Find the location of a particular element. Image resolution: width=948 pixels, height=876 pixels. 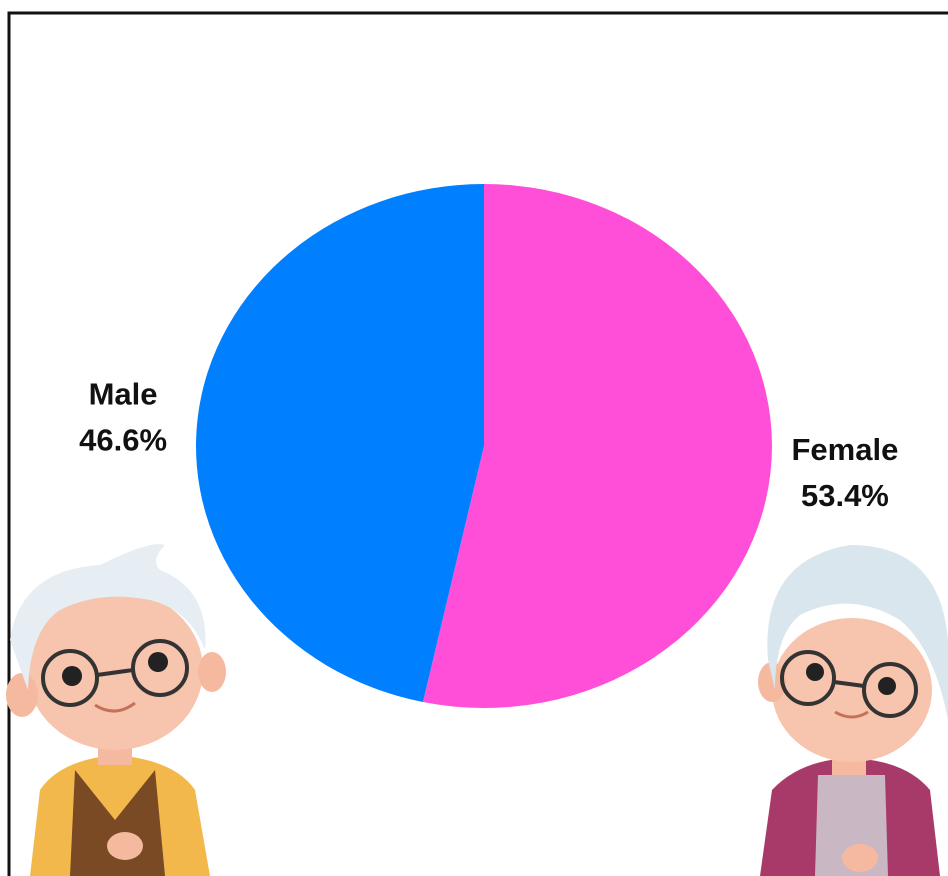

category-label: Male is located at coordinates (123, 393).